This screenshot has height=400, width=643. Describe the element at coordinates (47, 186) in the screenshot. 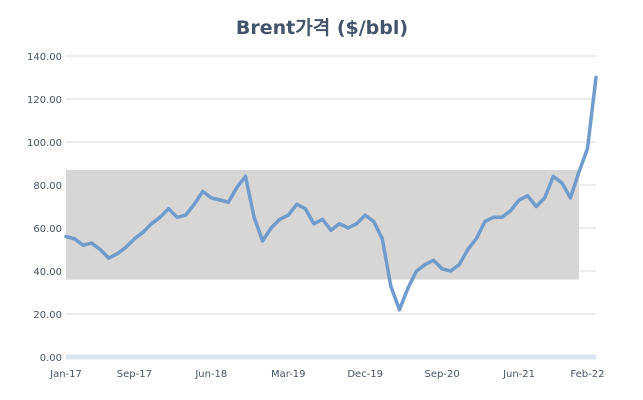

I see `y-tick-label: 80.00` at that location.